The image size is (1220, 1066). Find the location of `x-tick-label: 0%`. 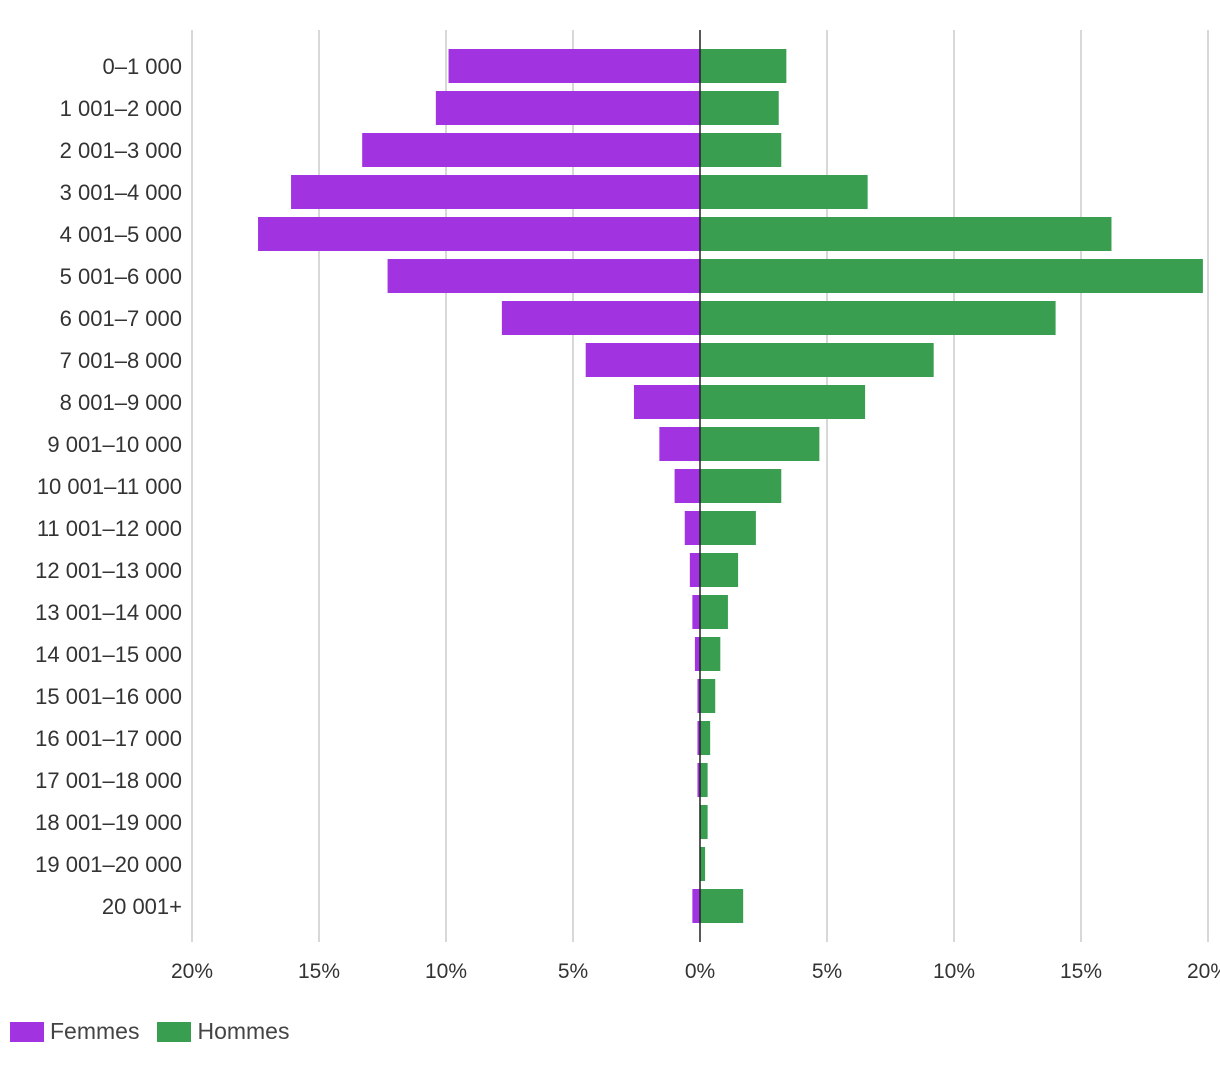

x-tick-label: 0% is located at coordinates (700, 971).